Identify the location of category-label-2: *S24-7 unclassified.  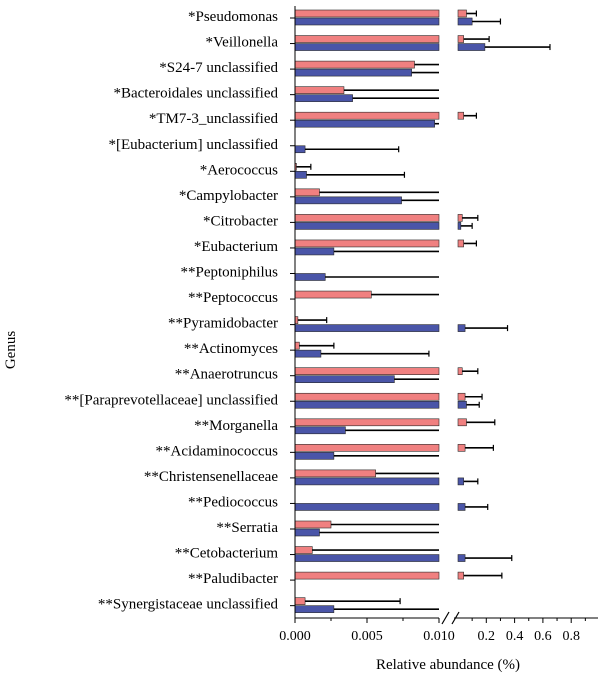
(218, 68).